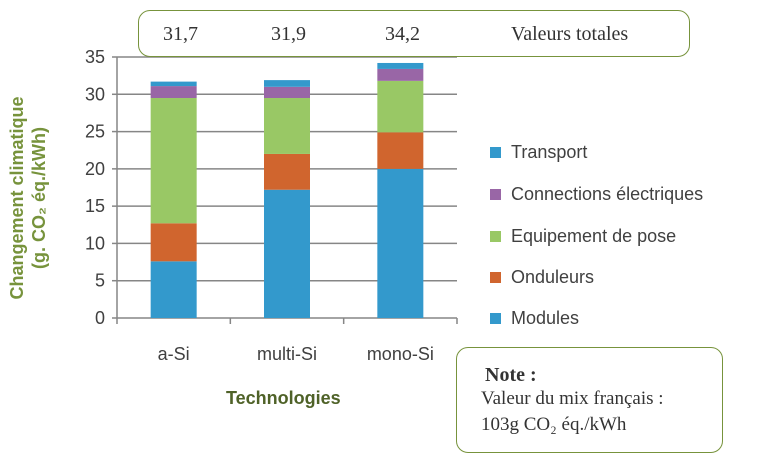 The image size is (773, 461). I want to click on totals-box: 31,7 31,9 34,2 Valeurs totales, so click(414, 33).